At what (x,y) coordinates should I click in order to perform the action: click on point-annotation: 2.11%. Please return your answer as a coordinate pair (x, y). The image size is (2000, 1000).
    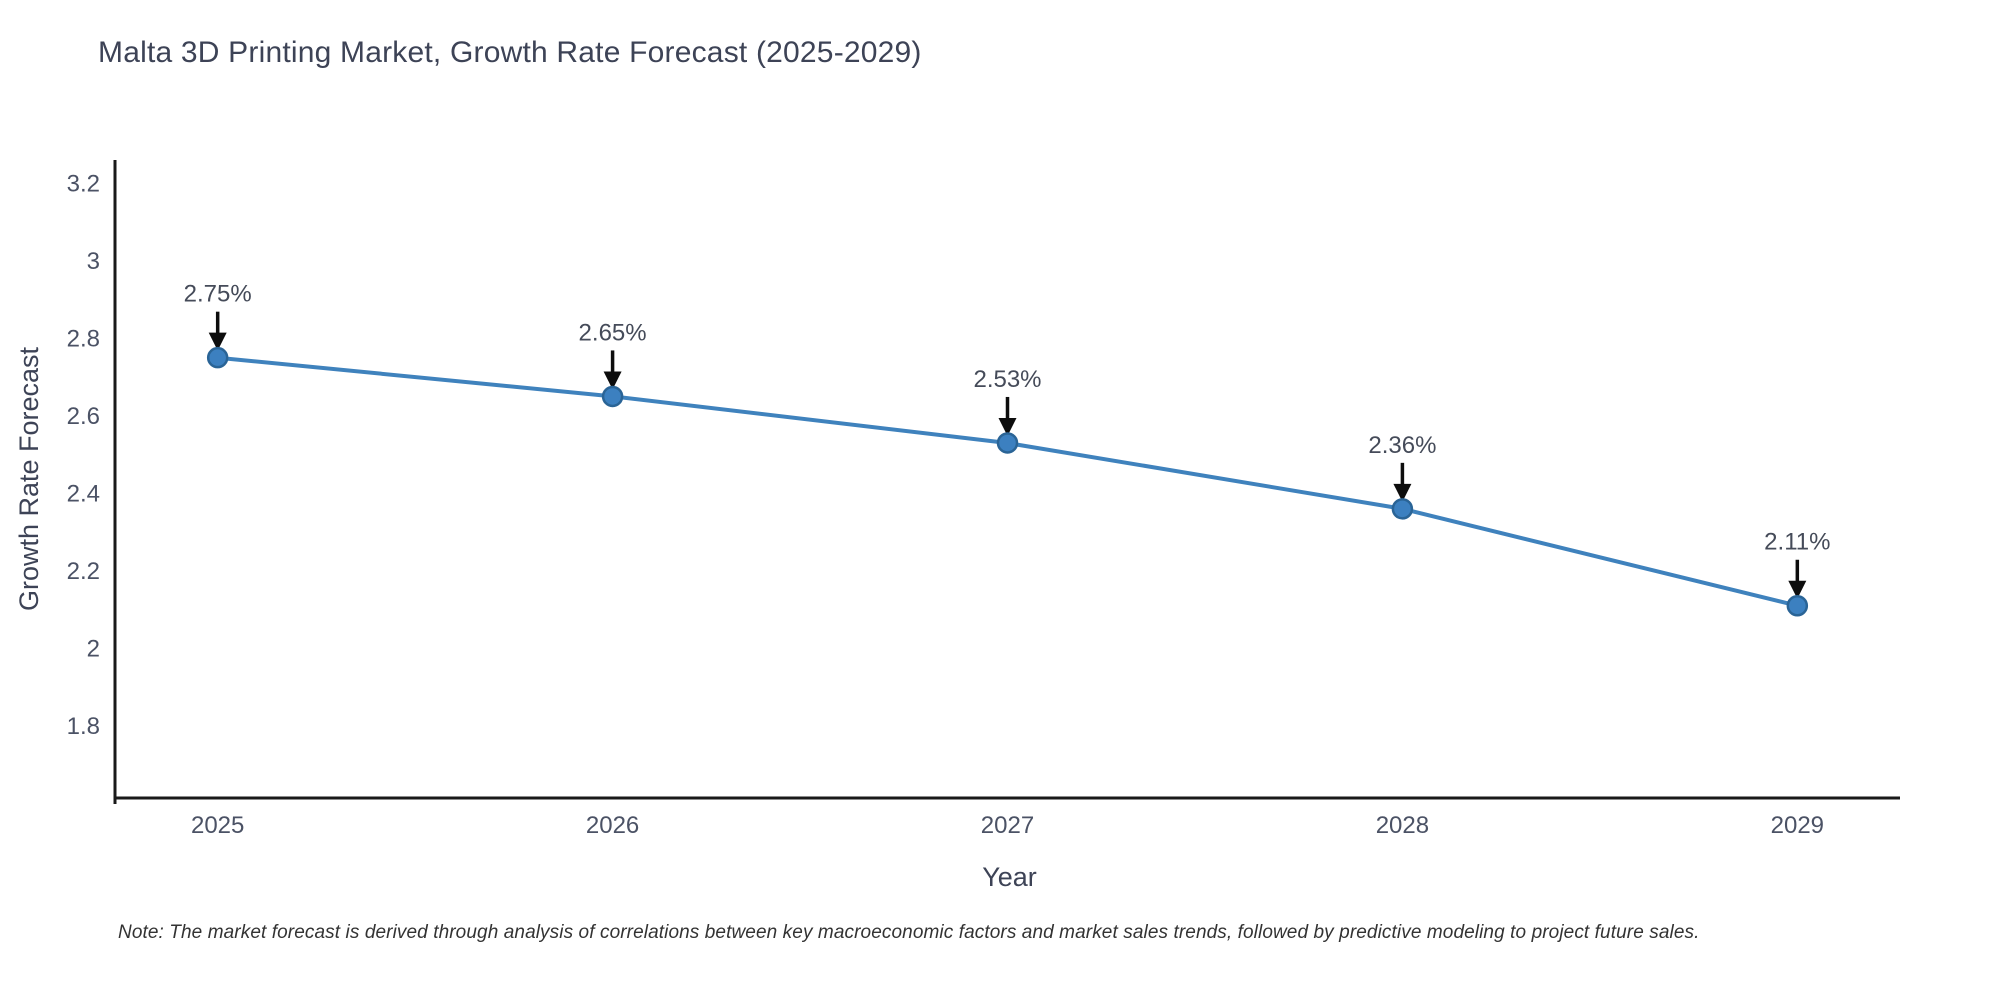
    Looking at the image, I should click on (1797, 542).